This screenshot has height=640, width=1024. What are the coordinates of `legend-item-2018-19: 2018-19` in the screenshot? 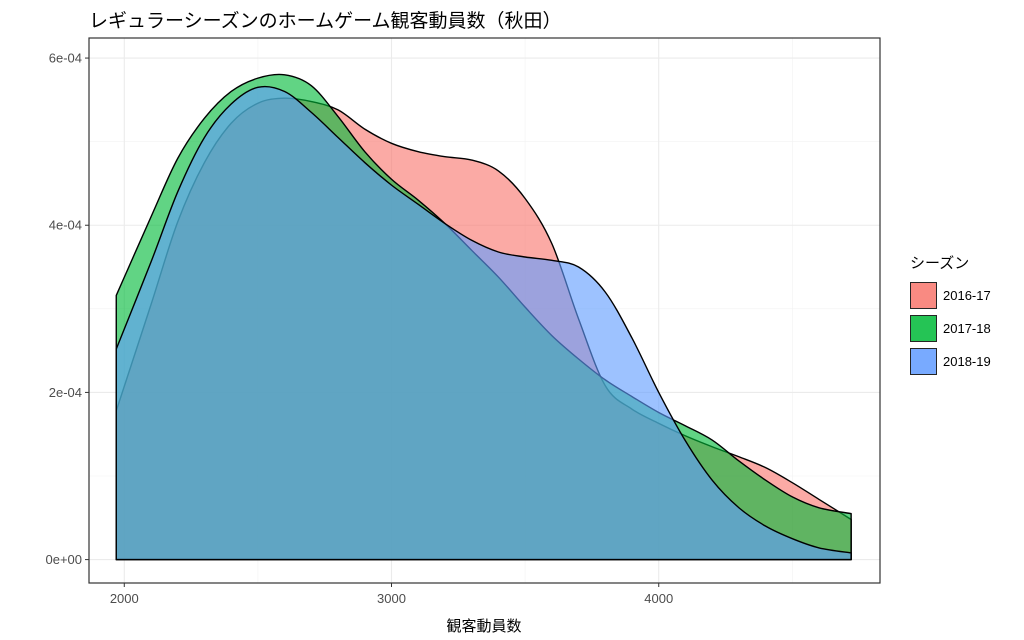 It's located at (950, 361).